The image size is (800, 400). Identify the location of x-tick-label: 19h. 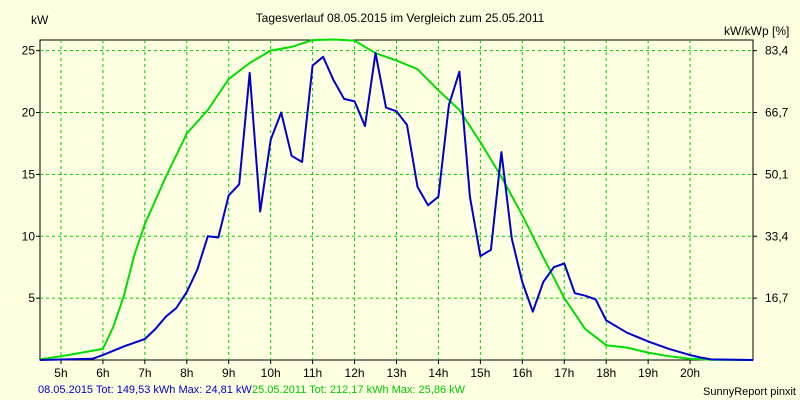
(648, 373).